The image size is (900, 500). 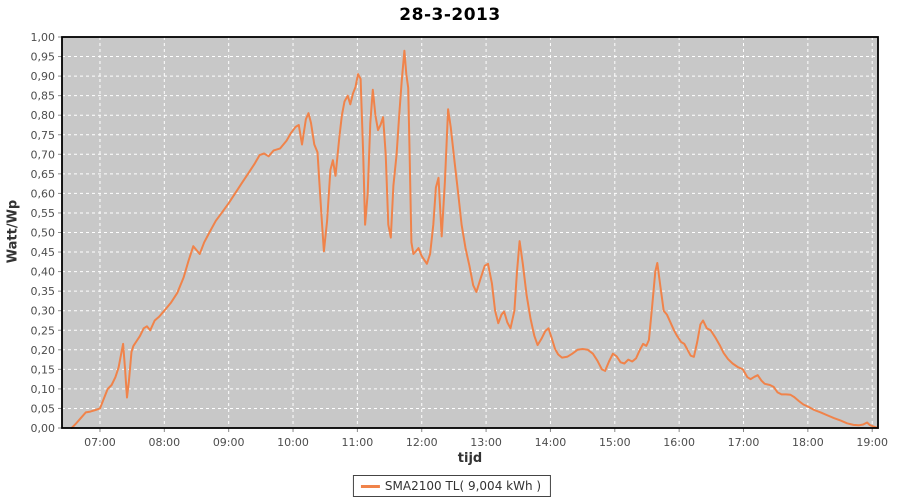 I want to click on legend-label: SMA2100 TL( 9,004 kWh ), so click(x=463, y=486).